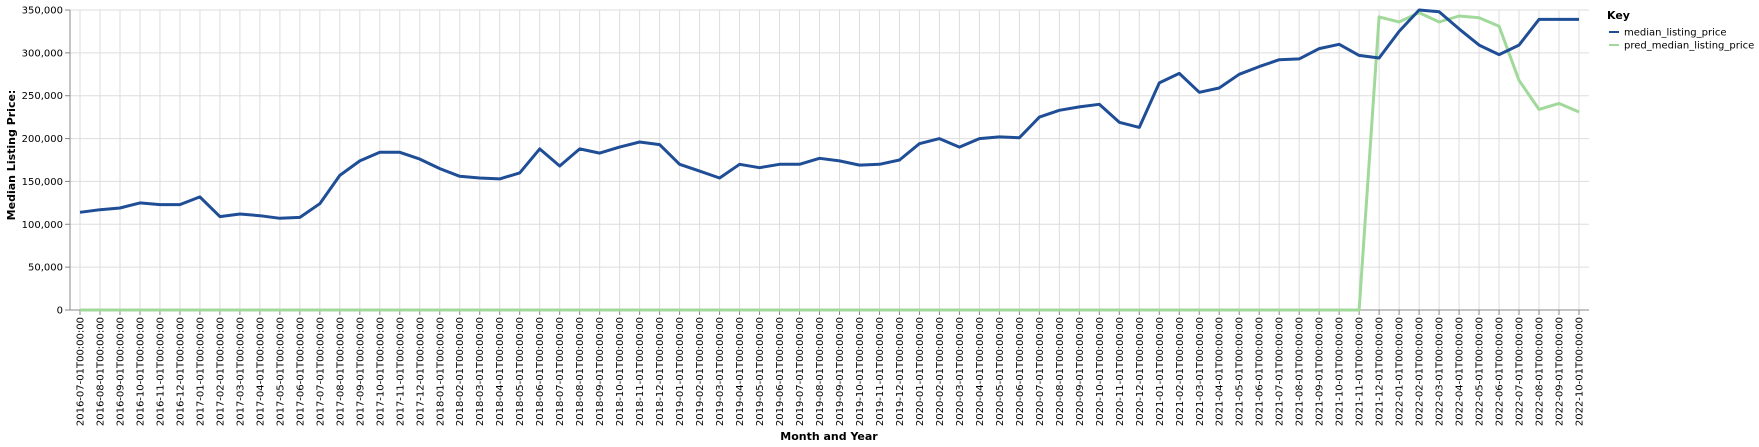 The width and height of the screenshot is (1759, 447). What do you see at coordinates (1180, 371) in the screenshot?
I see `x-tick-label: 2021-02-01T00:00:00` at bounding box center [1180, 371].